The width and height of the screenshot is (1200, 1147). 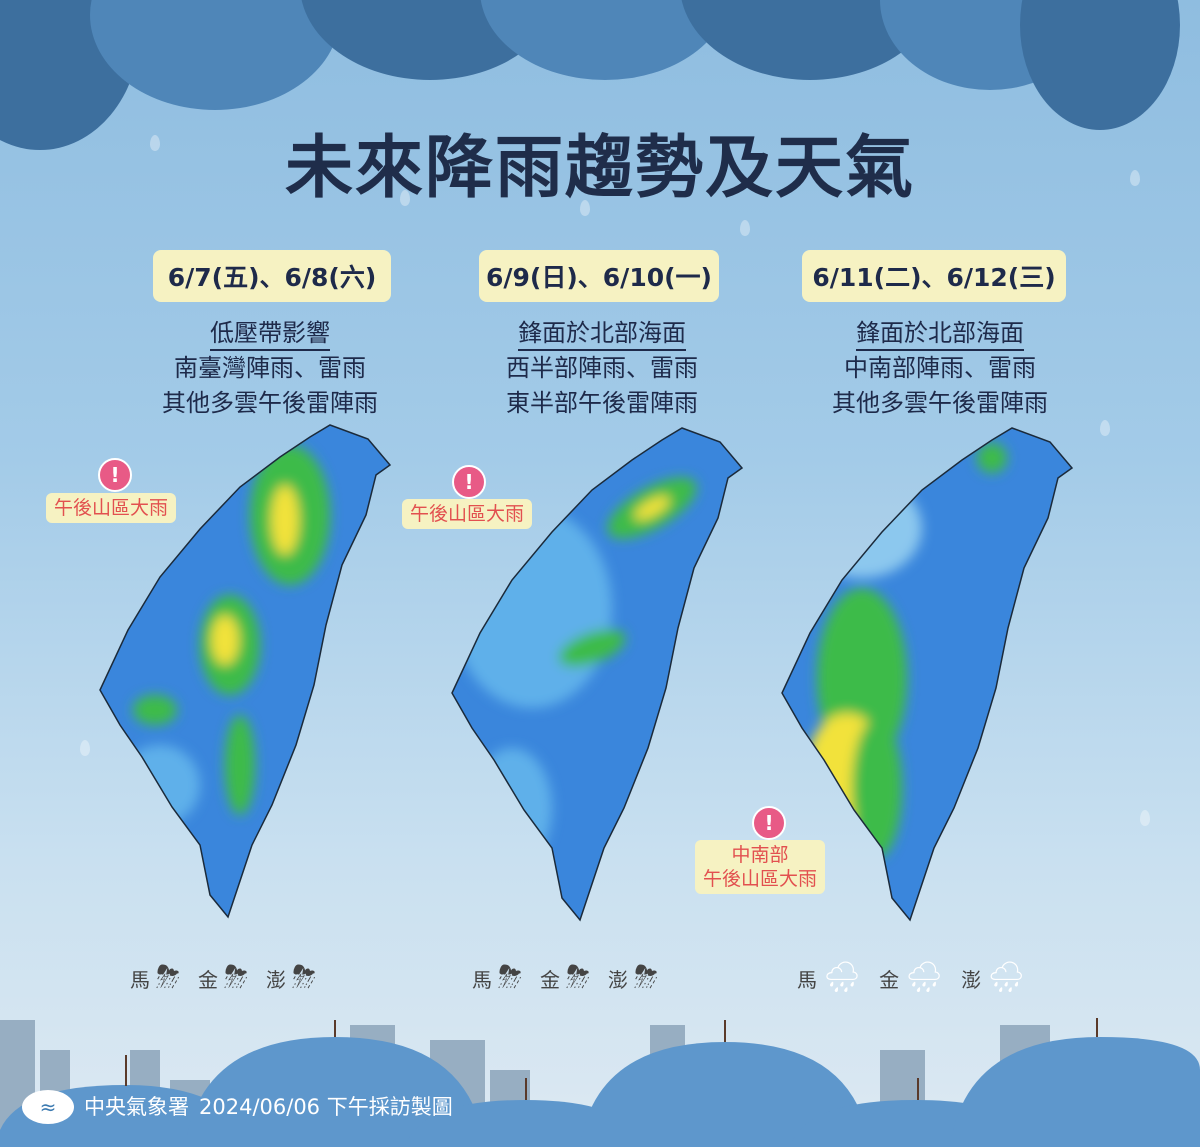 I want to click on forecast-line: 西半部陣雨、雷雨, so click(x=602, y=368).